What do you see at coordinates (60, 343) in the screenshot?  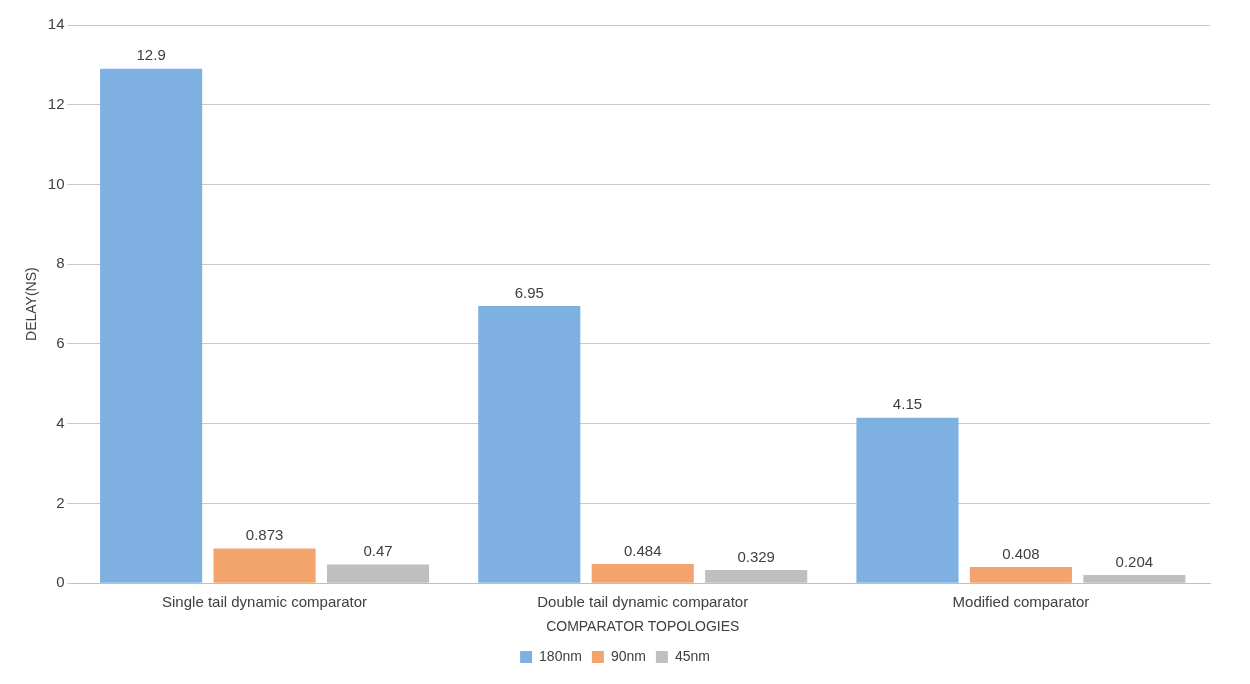 I see `y-tick-label: 6` at bounding box center [60, 343].